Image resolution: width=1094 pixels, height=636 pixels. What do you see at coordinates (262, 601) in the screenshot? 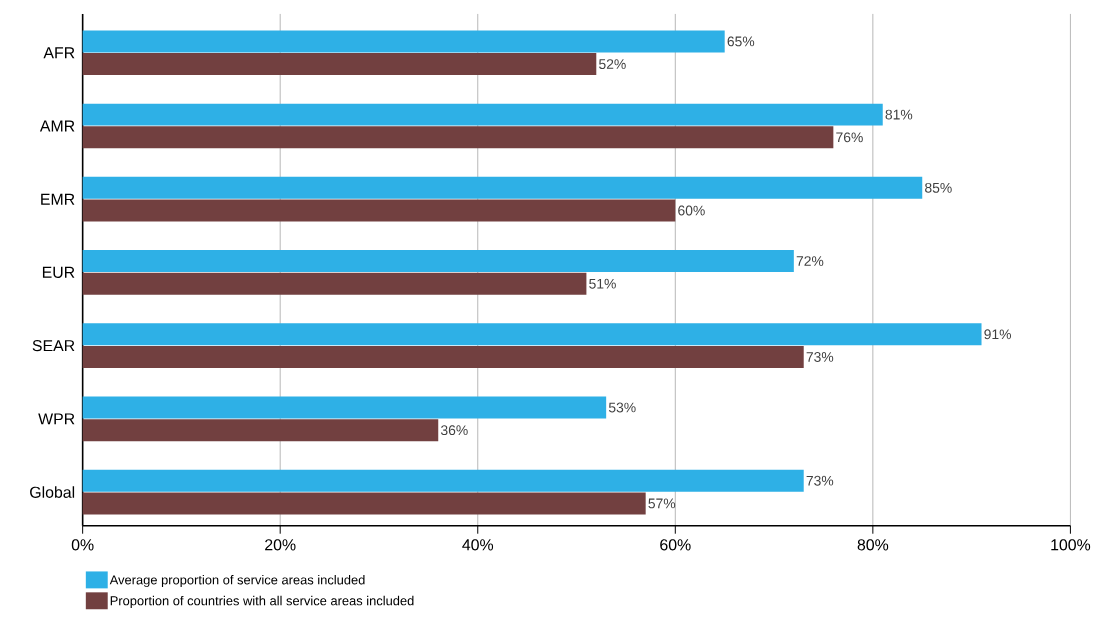
I see `legend-label: Proportion of countries with all service areas included` at bounding box center [262, 601].